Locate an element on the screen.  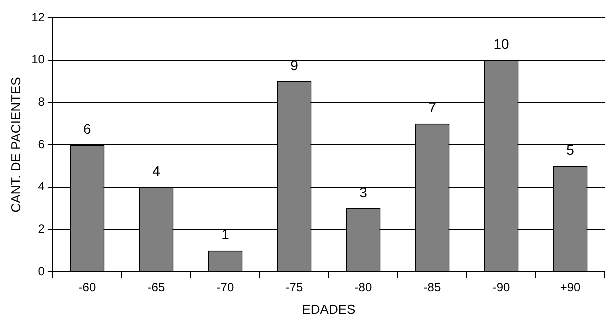
y-tick-label: 12 is located at coordinates (39, 17).